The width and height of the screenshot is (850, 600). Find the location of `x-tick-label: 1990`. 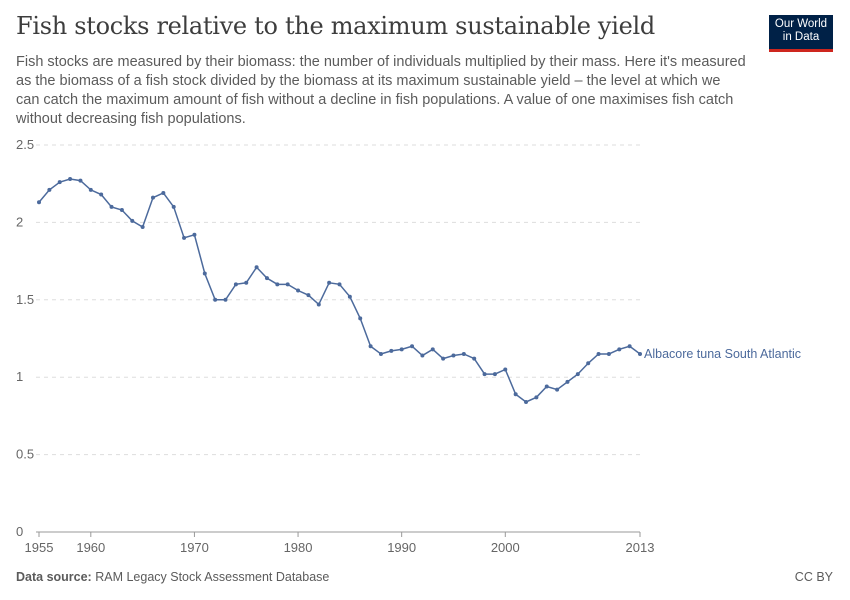

x-tick-label: 1990 is located at coordinates (401, 547).